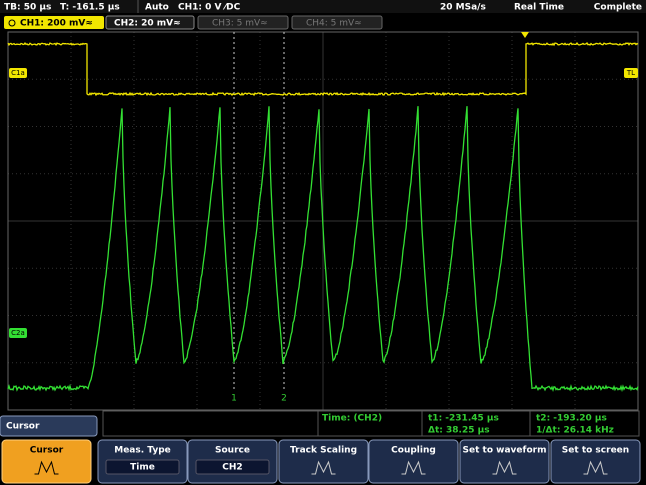  What do you see at coordinates (157, 8) in the screenshot?
I see `trigger-mode: Auto` at bounding box center [157, 8].